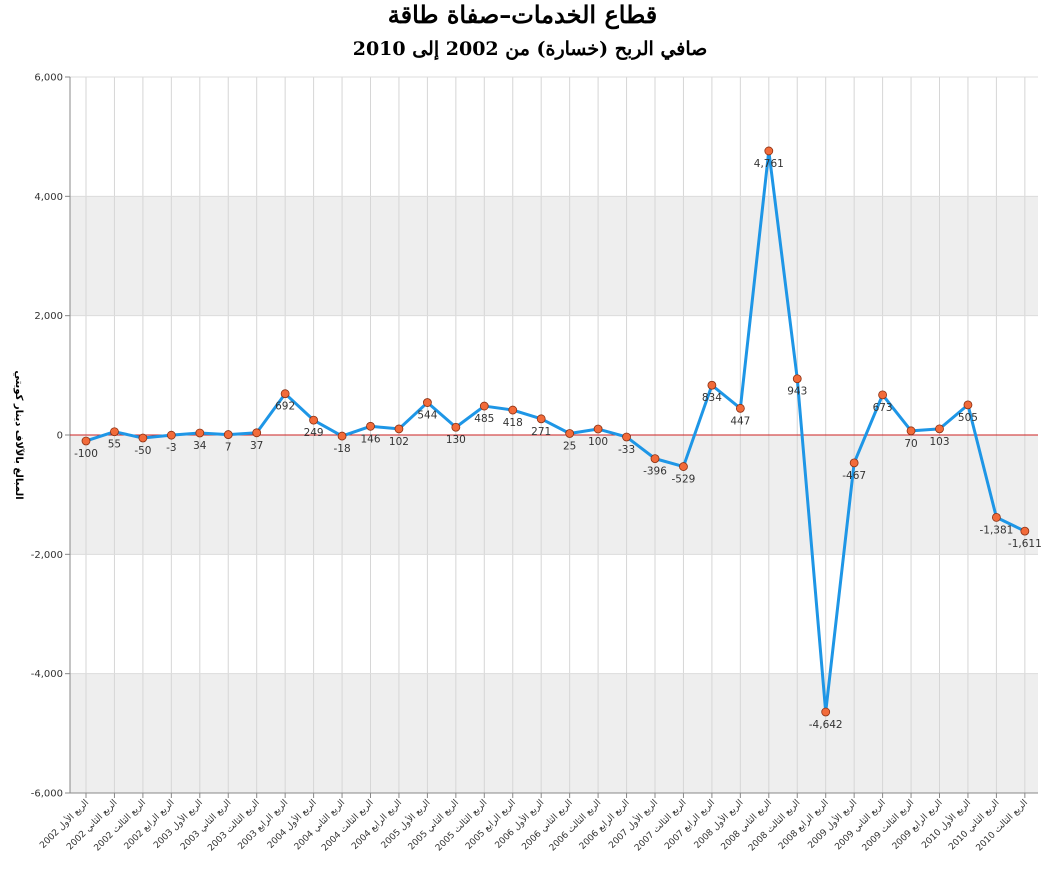 Image resolution: width=1045 pixels, height=871 pixels. I want to click on data-label: 4,761, so click(769, 164).